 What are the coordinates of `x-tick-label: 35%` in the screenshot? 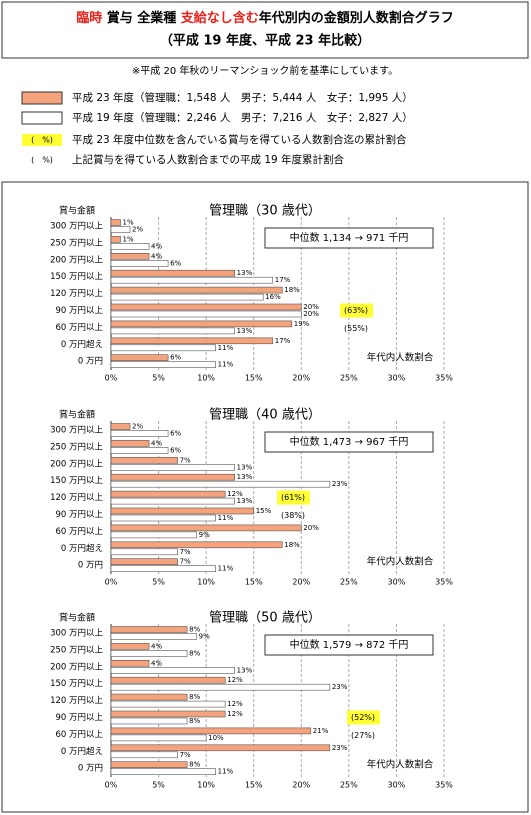 It's located at (444, 378).